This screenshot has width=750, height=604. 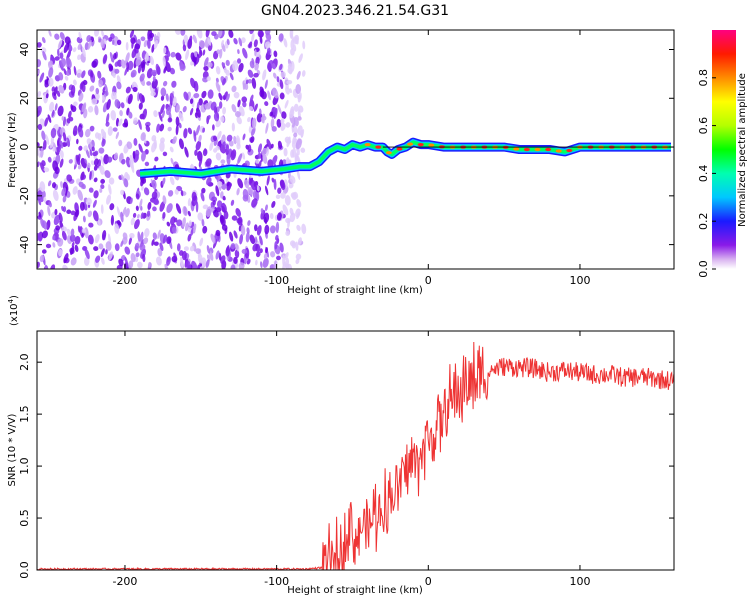 I want to click on snr-ytick-label: 0.5, so click(x=24, y=518).